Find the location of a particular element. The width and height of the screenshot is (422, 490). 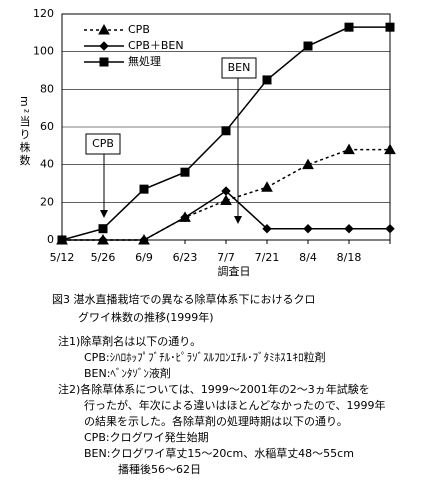

x-tick-label: 8/18 is located at coordinates (349, 257).